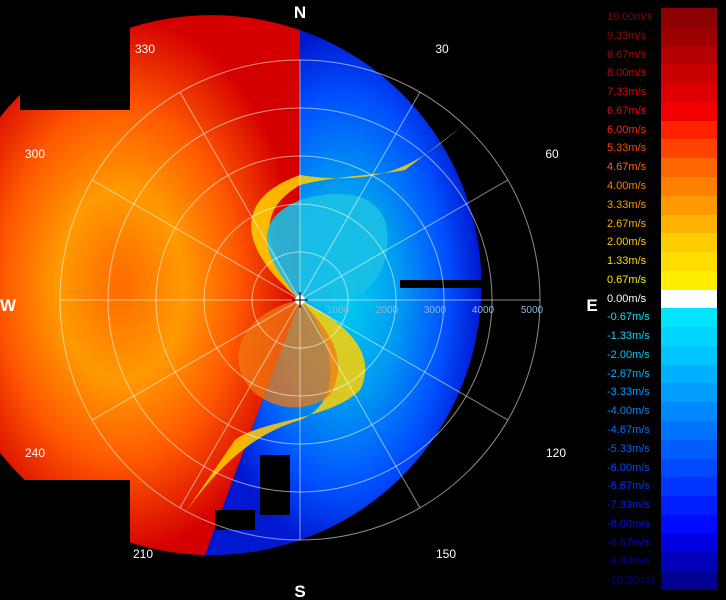 Image resolution: width=726 pixels, height=600 pixels. I want to click on legend-entry: 6.00m/s, so click(661, 130).